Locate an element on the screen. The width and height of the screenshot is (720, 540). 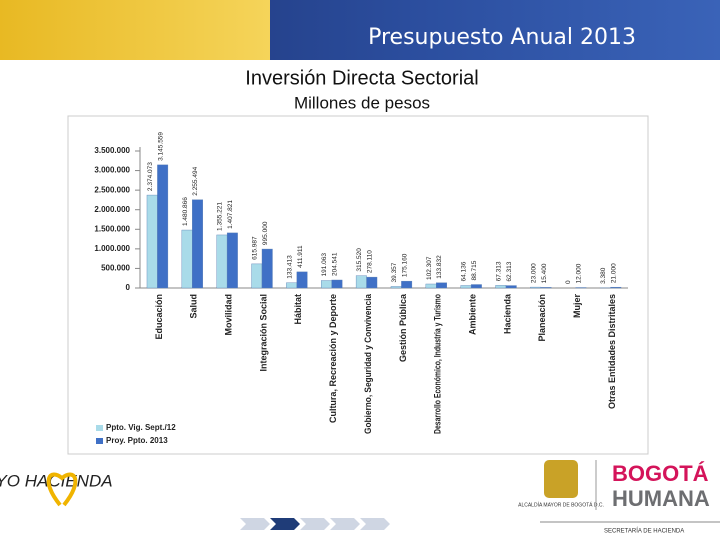
value-label: 1.407.821 is located at coordinates (230, 214).